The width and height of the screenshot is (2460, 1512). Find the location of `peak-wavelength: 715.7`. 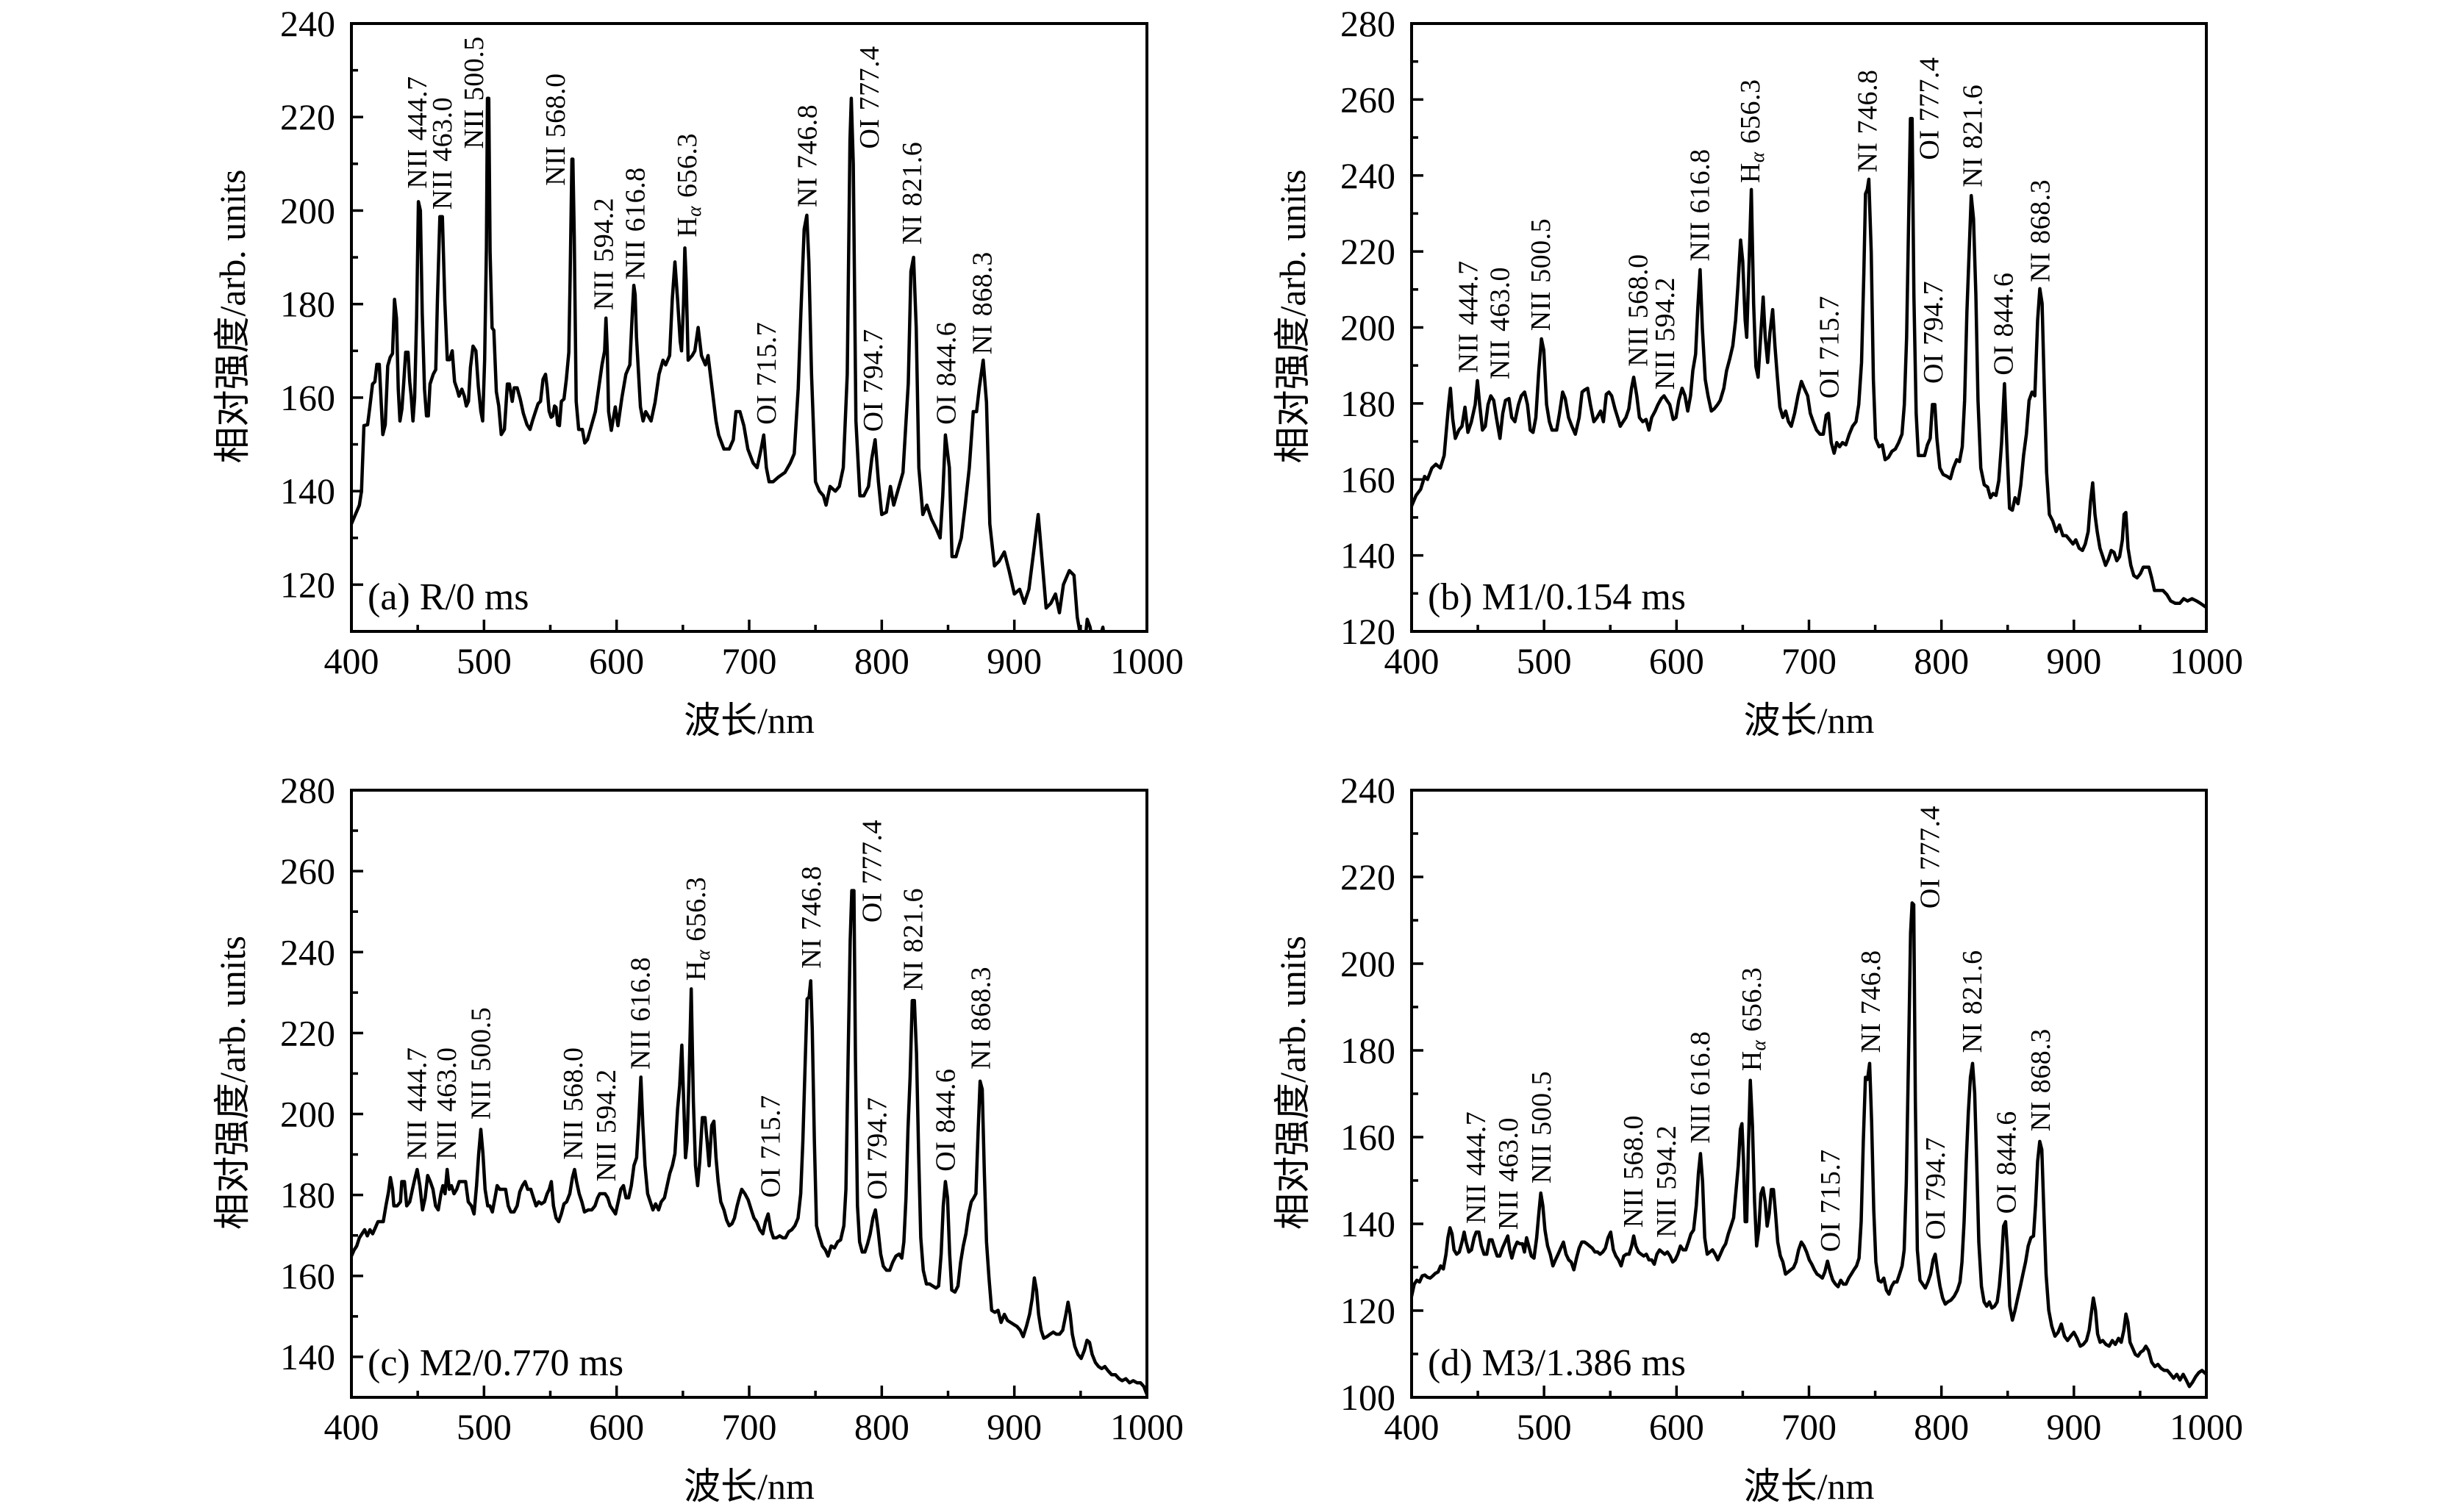

peak-wavelength: 715.7 is located at coordinates (1830, 1181).